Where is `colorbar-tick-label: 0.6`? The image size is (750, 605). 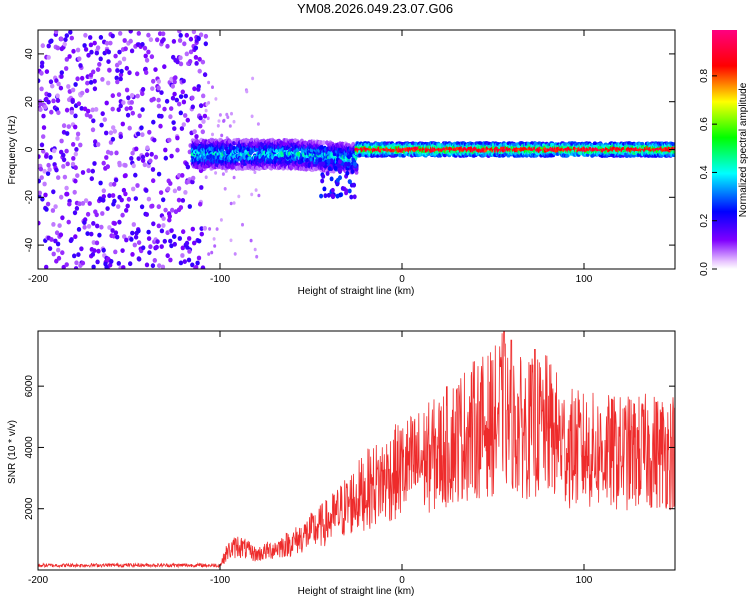 colorbar-tick-label: 0.6 is located at coordinates (704, 124).